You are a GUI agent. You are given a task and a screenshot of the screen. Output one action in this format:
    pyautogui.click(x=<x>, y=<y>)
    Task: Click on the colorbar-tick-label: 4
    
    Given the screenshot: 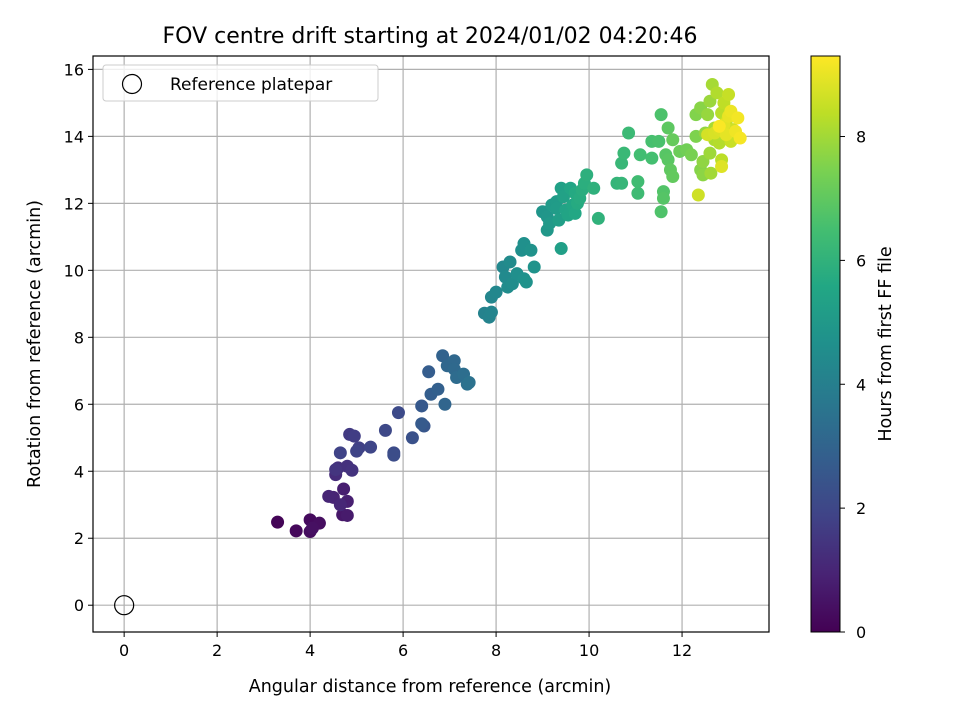 What is the action you would take?
    pyautogui.click(x=861, y=384)
    